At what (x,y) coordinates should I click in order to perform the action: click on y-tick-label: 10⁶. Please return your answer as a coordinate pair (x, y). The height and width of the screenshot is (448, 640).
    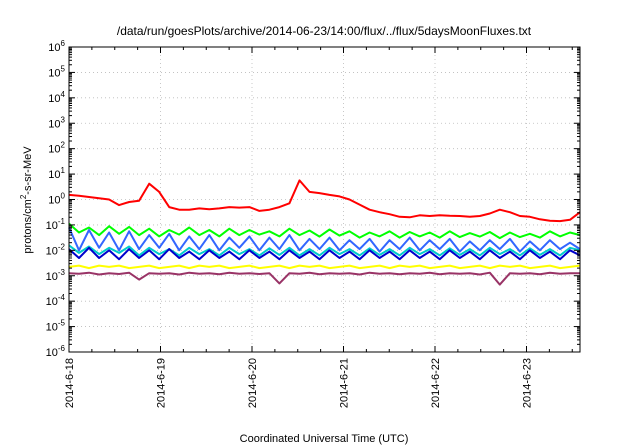
    Looking at the image, I should click on (56, 46).